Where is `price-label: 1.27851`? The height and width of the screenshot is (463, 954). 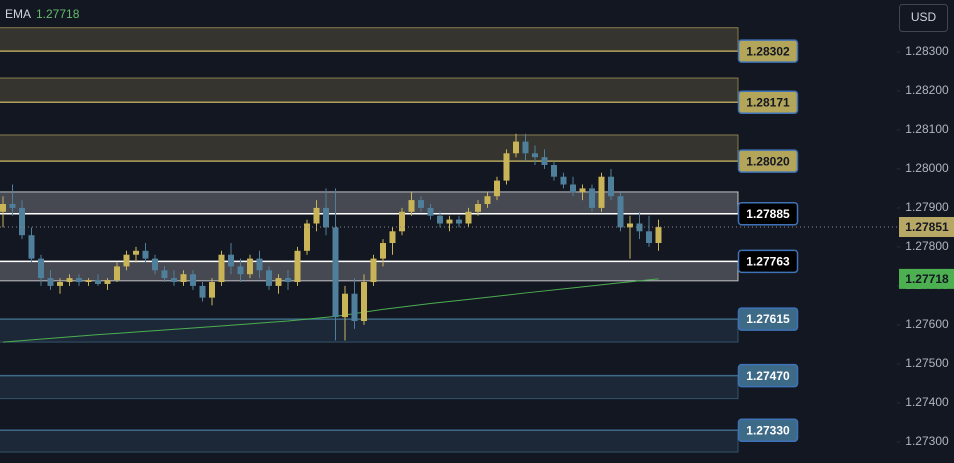
price-label: 1.27851 is located at coordinates (927, 227).